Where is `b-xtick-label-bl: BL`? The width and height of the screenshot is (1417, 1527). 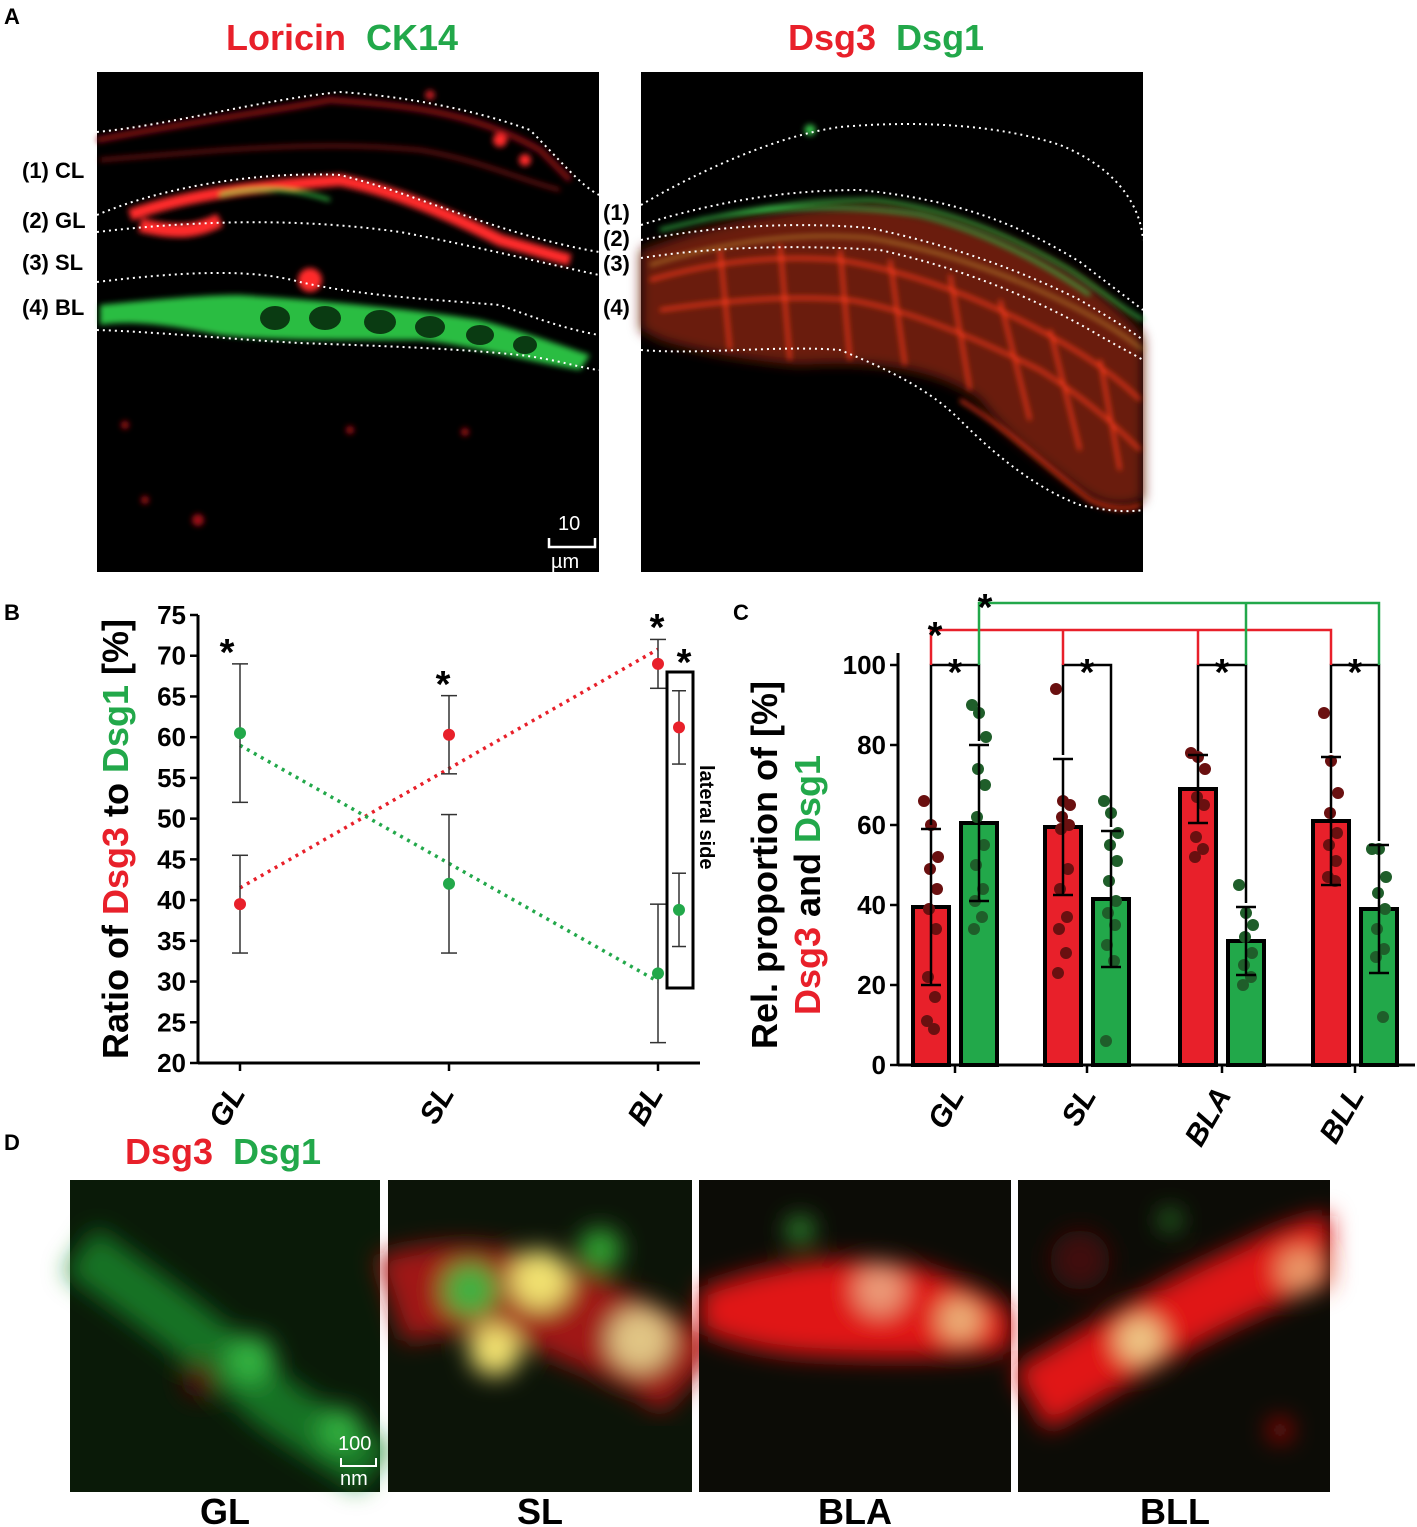
b-xtick-label-bl: BL is located at coordinates (645, 1105).